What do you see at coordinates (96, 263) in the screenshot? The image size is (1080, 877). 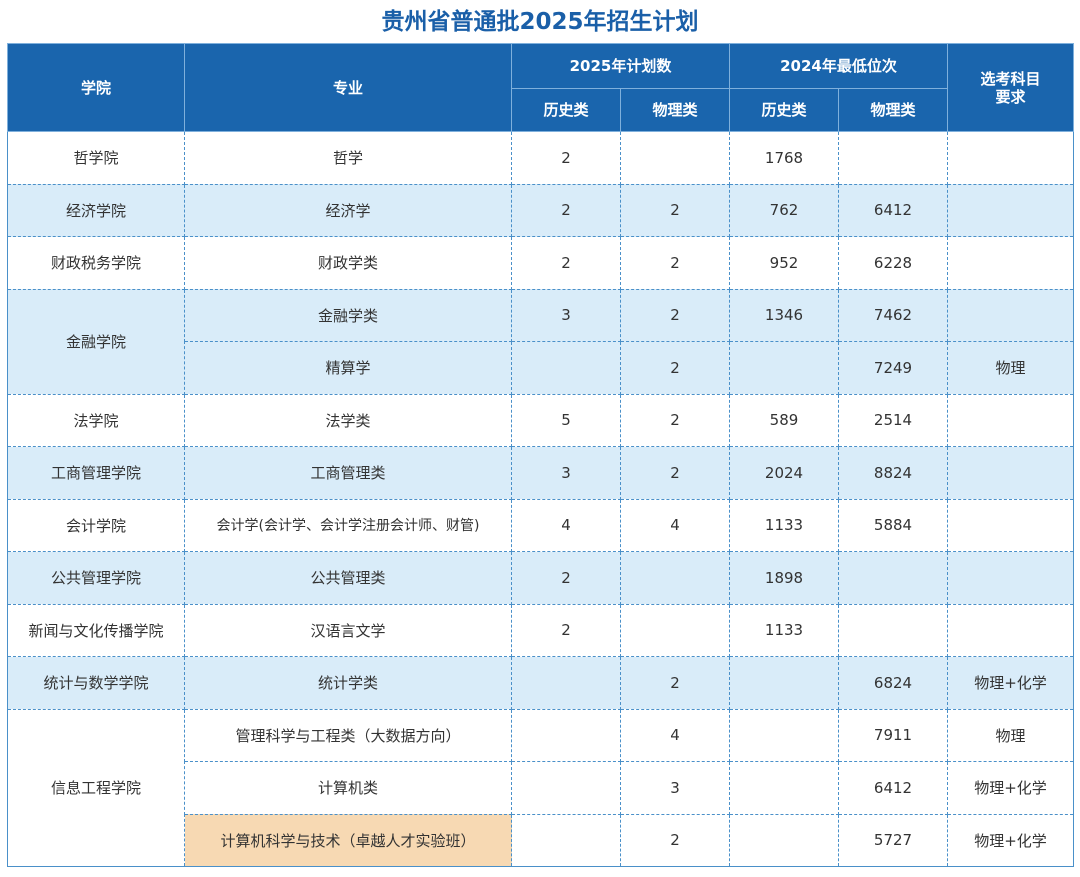 I see `college-cell: 财政税务学院` at bounding box center [96, 263].